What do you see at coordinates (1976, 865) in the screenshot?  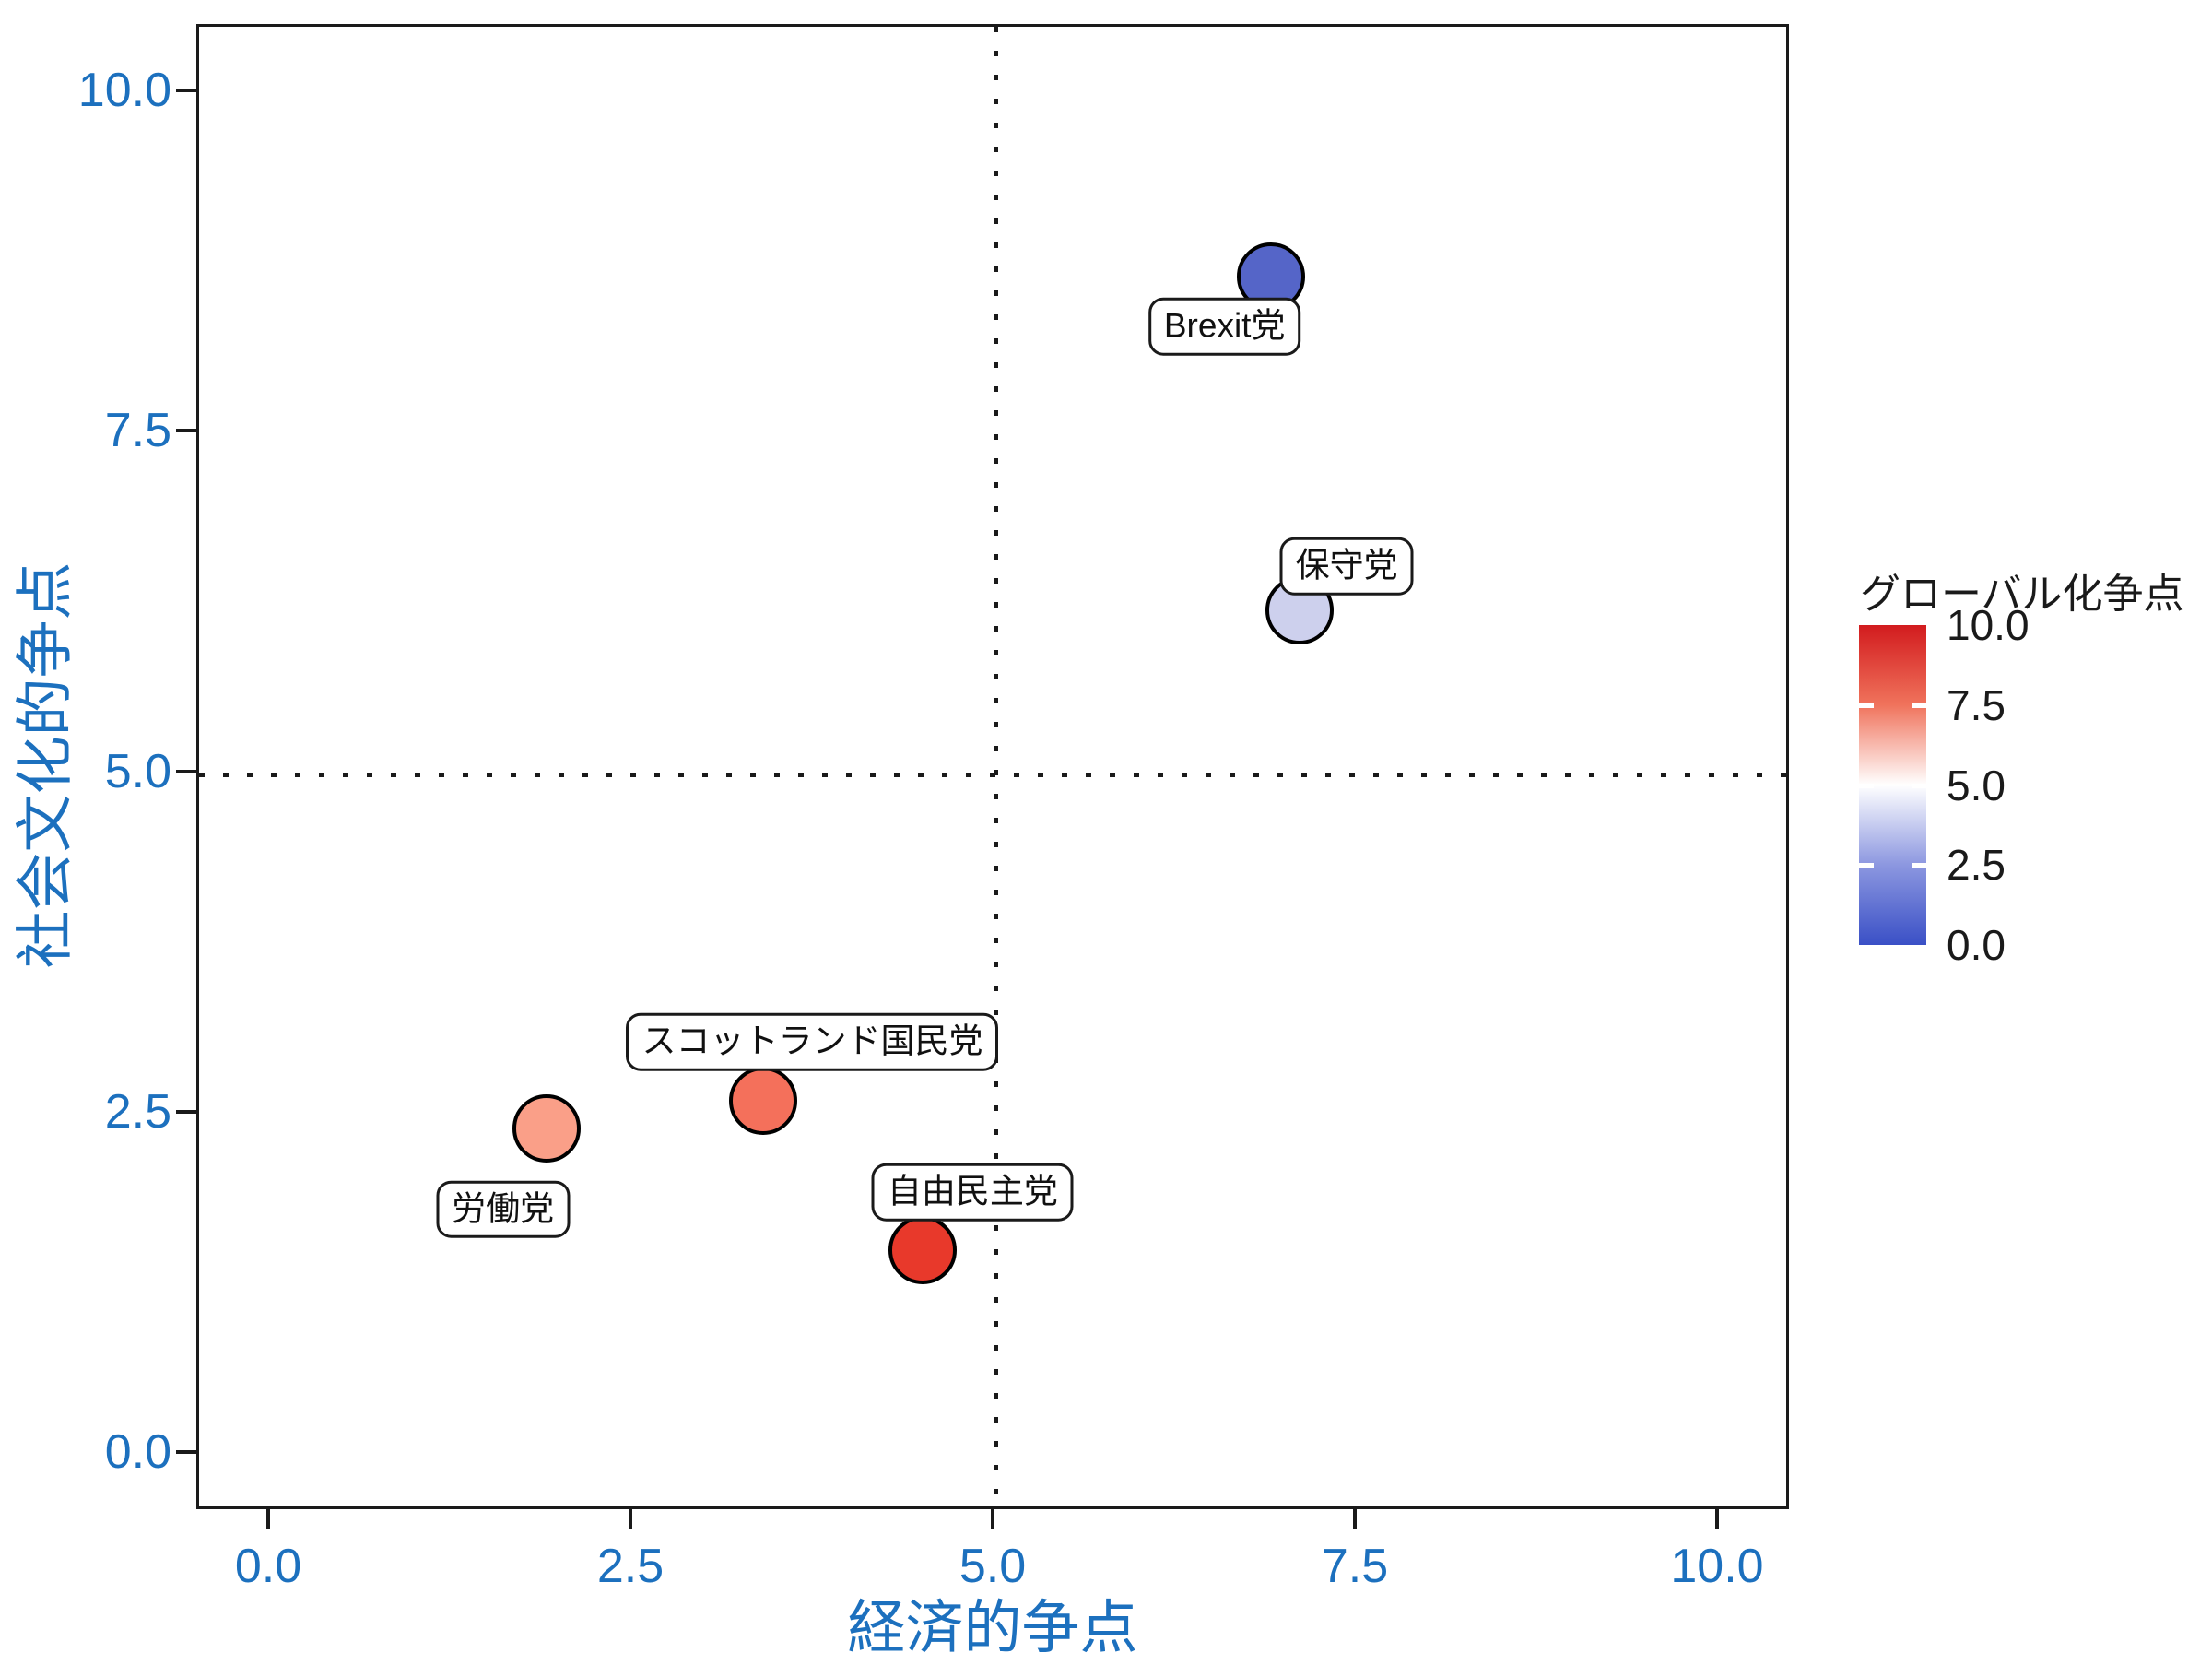 I see `legend-tick-label: 2.5` at bounding box center [1976, 865].